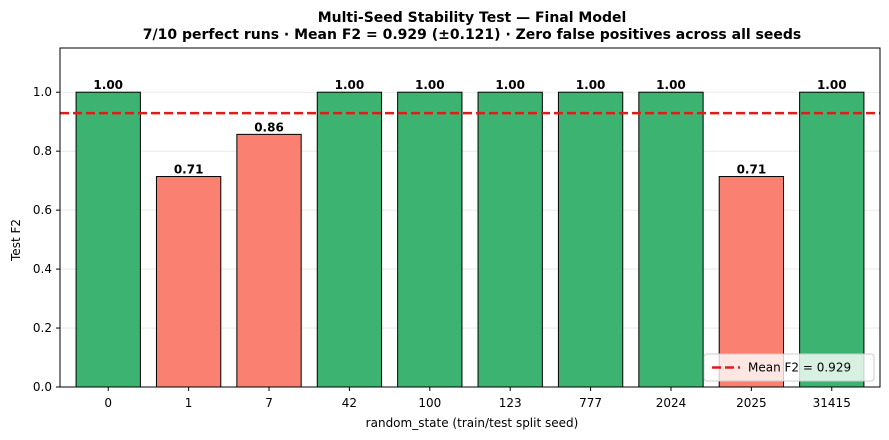 This screenshot has height=440, width=889. Describe the element at coordinates (430, 85) in the screenshot. I see `data-label-100: 1.00` at that location.